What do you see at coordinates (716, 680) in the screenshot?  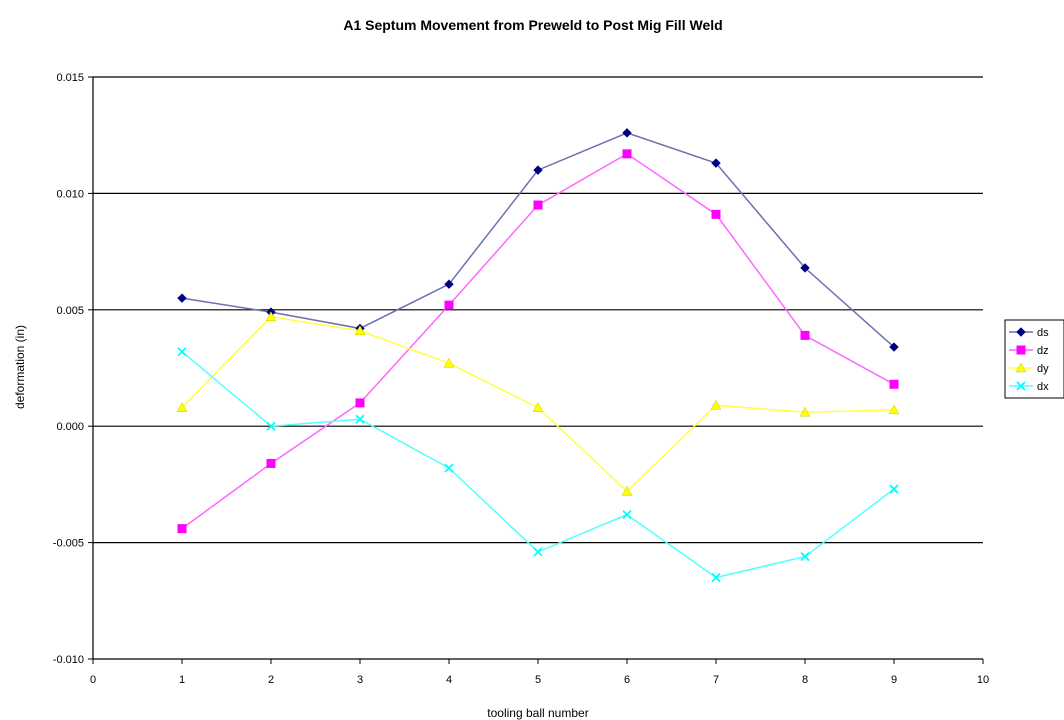 I see `x-tick-label: 7` at bounding box center [716, 680].